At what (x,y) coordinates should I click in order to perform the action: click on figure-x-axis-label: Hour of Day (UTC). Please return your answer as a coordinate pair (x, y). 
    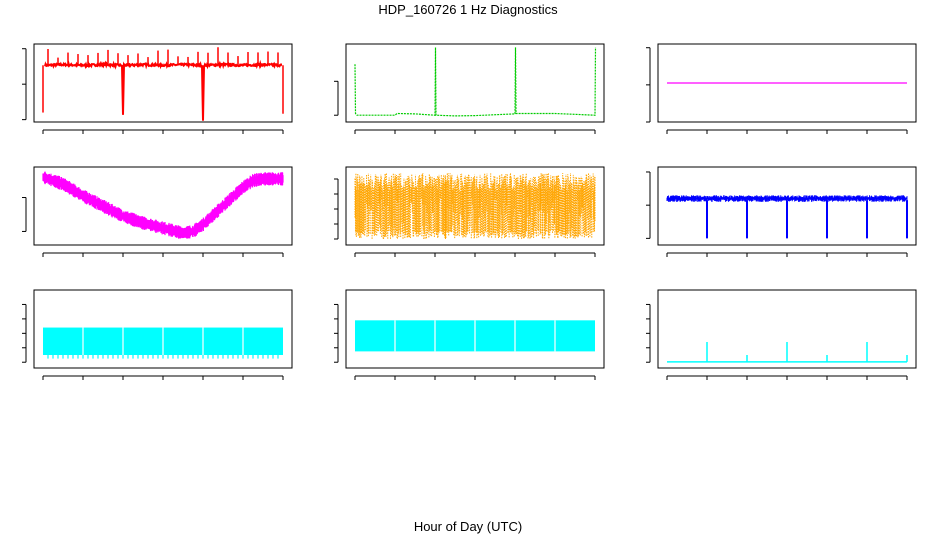
    Looking at the image, I should click on (468, 526).